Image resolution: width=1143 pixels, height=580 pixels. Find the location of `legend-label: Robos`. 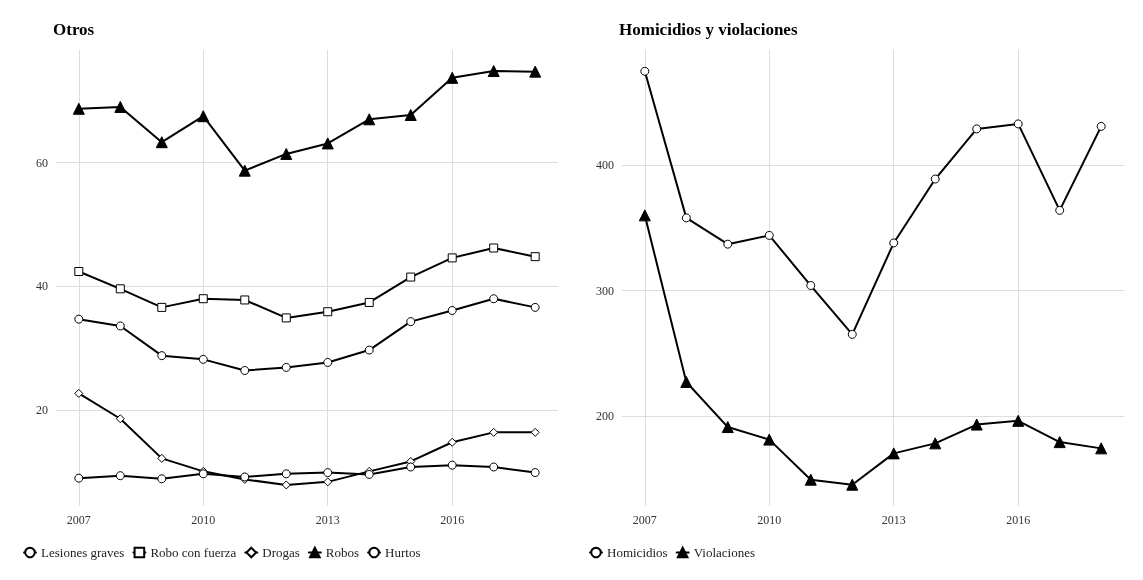

legend-label: Robos is located at coordinates (342, 552).